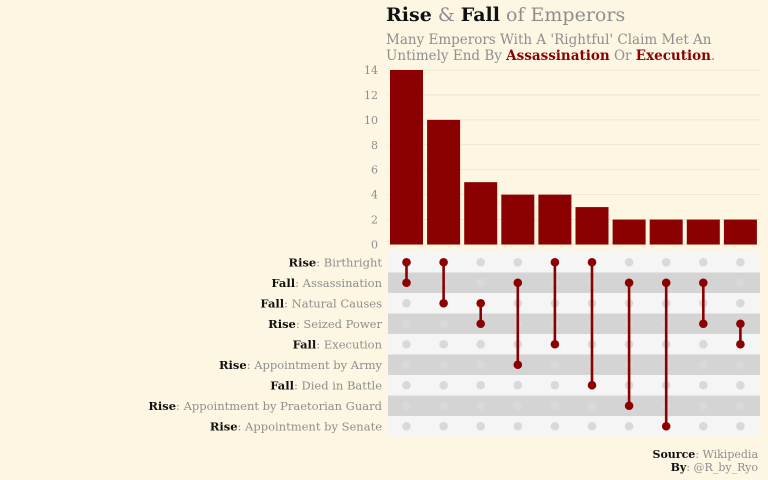  Describe the element at coordinates (374, 145) in the screenshot. I see `y-tick-label: 8` at that location.